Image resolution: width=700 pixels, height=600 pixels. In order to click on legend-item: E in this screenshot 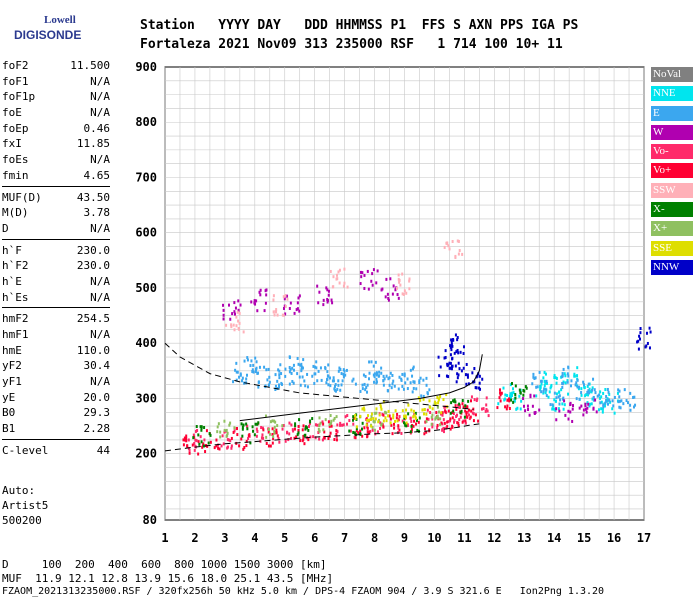, I will do `click(672, 113)`.